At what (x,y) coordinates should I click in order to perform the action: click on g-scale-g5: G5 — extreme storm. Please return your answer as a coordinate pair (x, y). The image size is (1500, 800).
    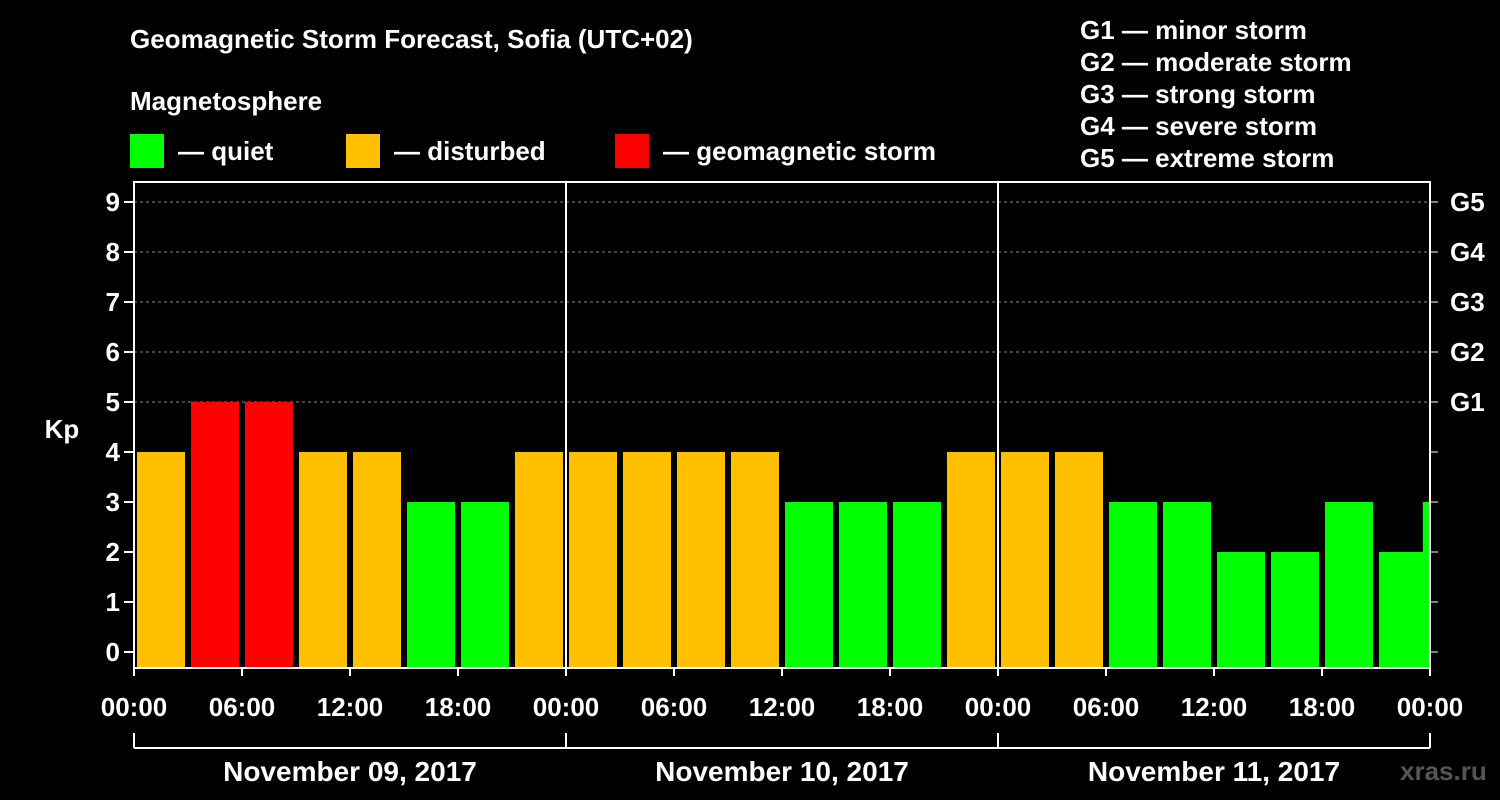
    Looking at the image, I should click on (1207, 158).